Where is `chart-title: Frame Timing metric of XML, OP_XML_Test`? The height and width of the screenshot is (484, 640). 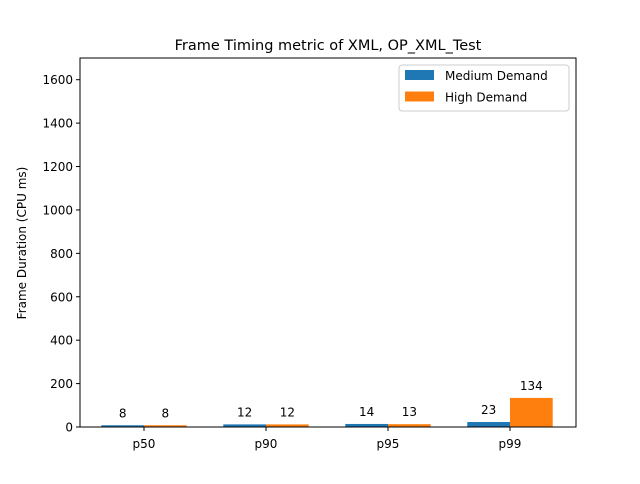 chart-title: Frame Timing metric of XML, OP_XML_Test is located at coordinates (328, 46).